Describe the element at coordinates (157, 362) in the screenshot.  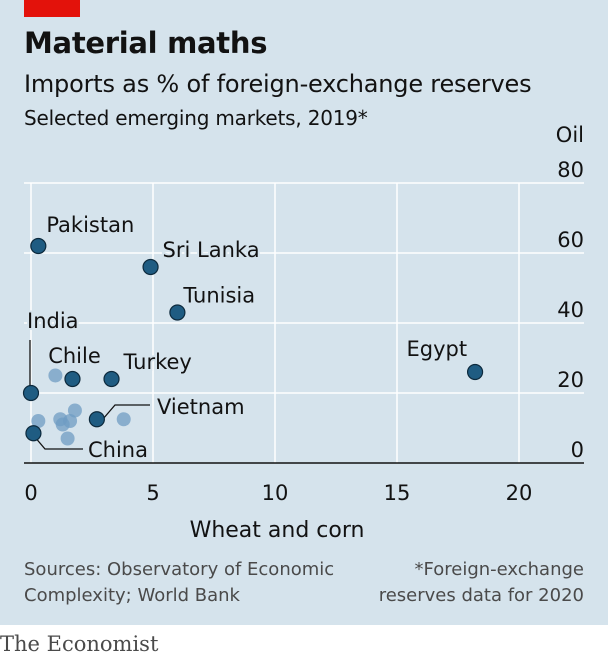
I see `point-label: Turkey` at that location.